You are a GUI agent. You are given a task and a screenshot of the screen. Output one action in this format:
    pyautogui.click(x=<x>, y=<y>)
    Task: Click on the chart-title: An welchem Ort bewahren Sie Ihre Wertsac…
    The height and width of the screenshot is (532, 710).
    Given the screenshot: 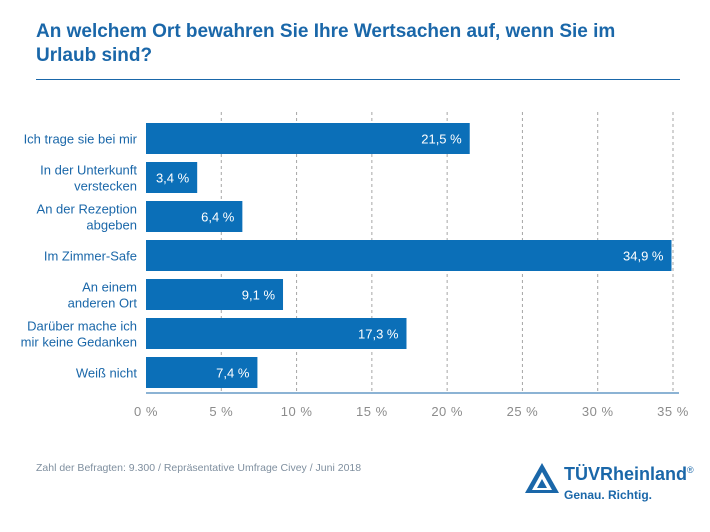 What is the action you would take?
    pyautogui.click(x=326, y=43)
    